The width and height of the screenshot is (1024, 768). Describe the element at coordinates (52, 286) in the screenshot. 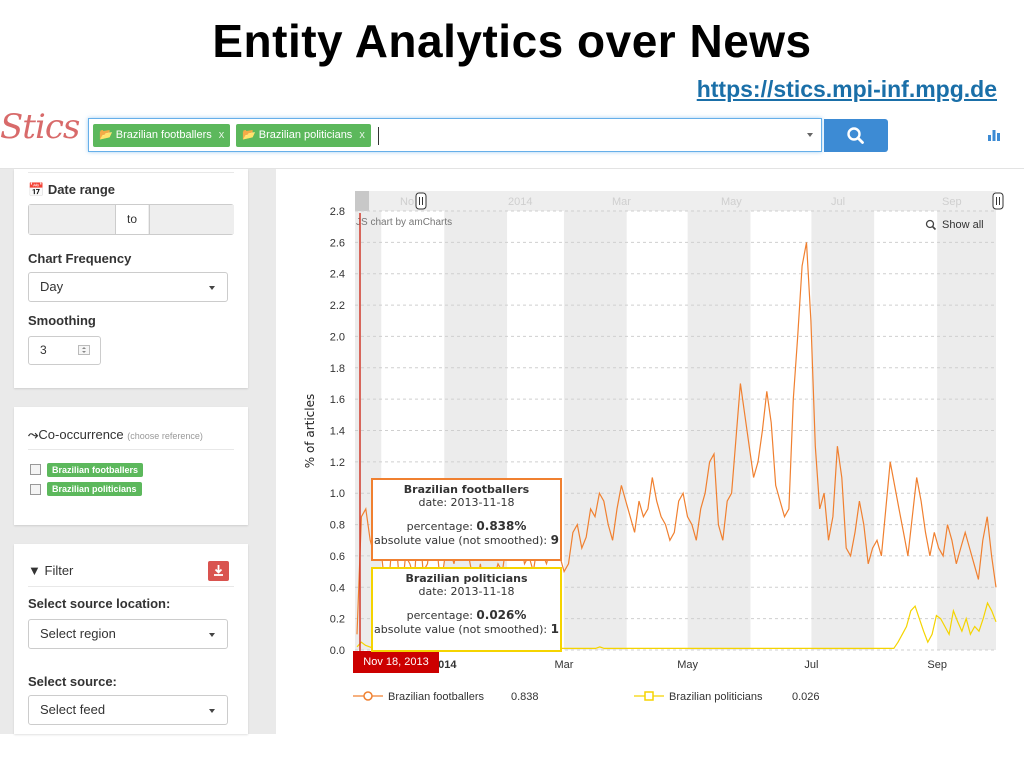

I see `chart-frequency-value: Day` at that location.